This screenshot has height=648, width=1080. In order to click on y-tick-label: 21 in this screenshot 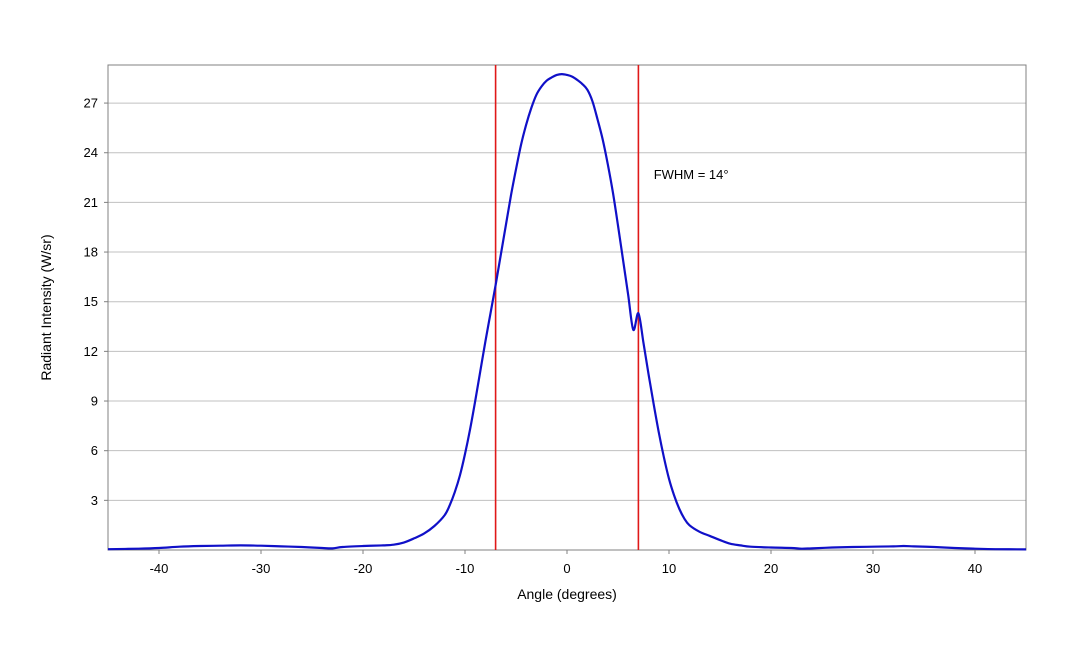, I will do `click(91, 202)`.